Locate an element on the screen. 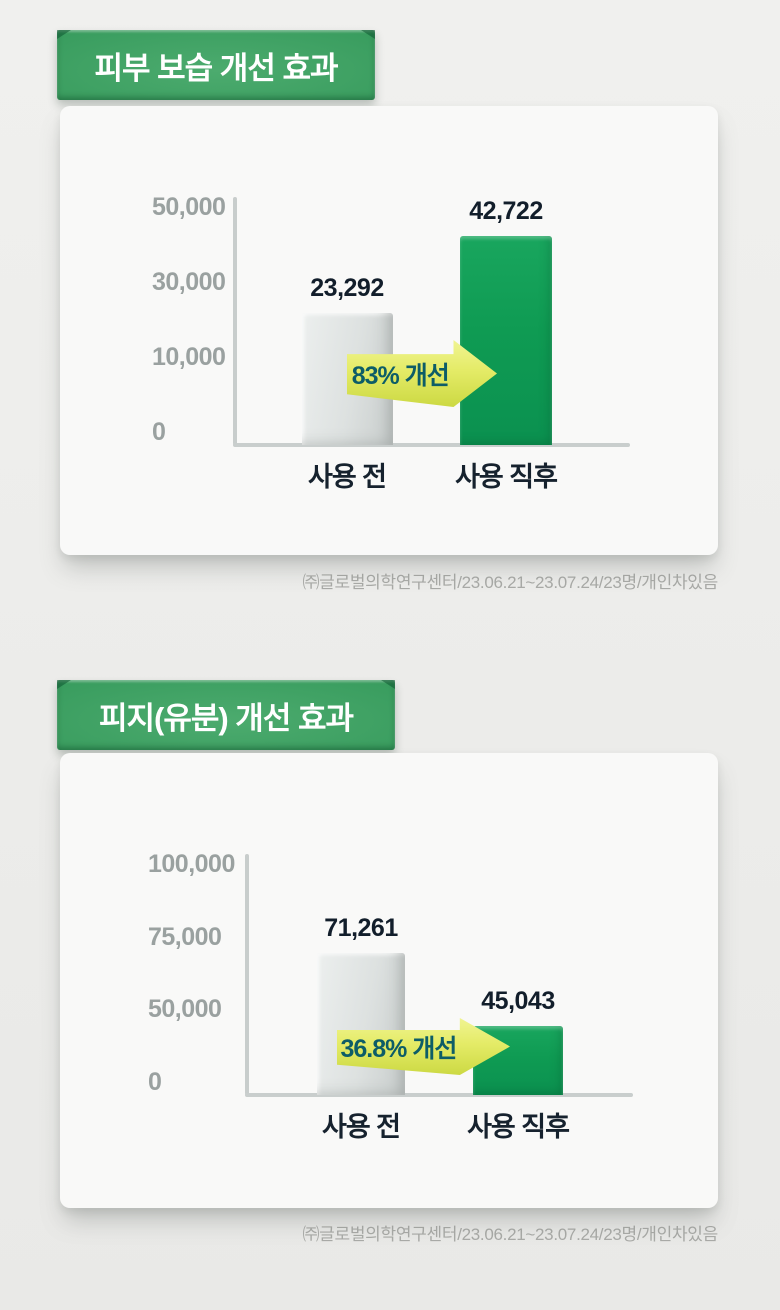 This screenshot has height=1310, width=780. y-tick: 75,000 is located at coordinates (185, 936).